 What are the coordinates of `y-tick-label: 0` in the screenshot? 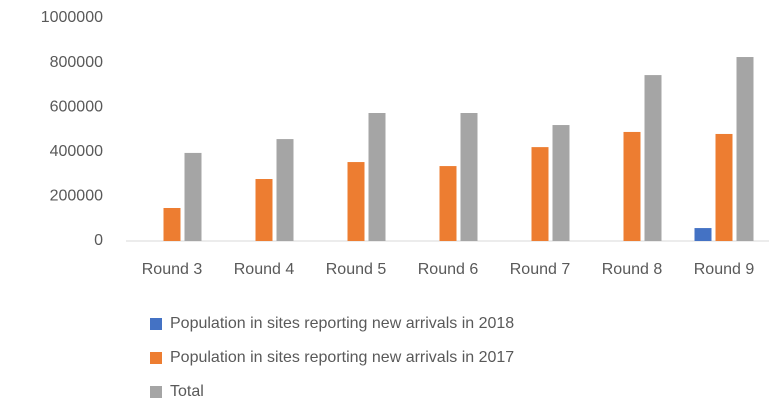 It's located at (98, 240).